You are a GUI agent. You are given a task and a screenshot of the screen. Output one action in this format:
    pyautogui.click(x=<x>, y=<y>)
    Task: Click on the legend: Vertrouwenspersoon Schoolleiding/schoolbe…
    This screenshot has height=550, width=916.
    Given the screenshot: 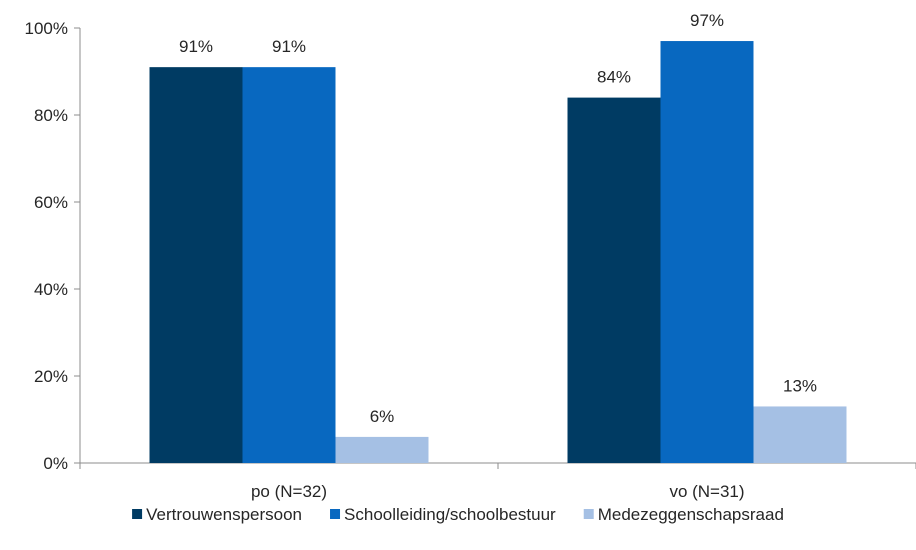 What is the action you would take?
    pyautogui.click(x=458, y=514)
    